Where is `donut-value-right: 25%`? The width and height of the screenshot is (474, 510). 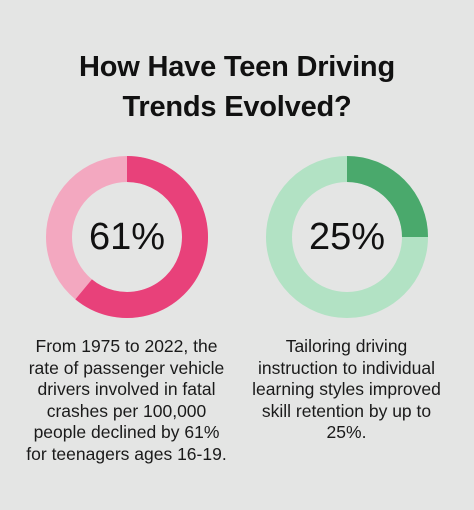 donut-value-right: 25% is located at coordinates (347, 237).